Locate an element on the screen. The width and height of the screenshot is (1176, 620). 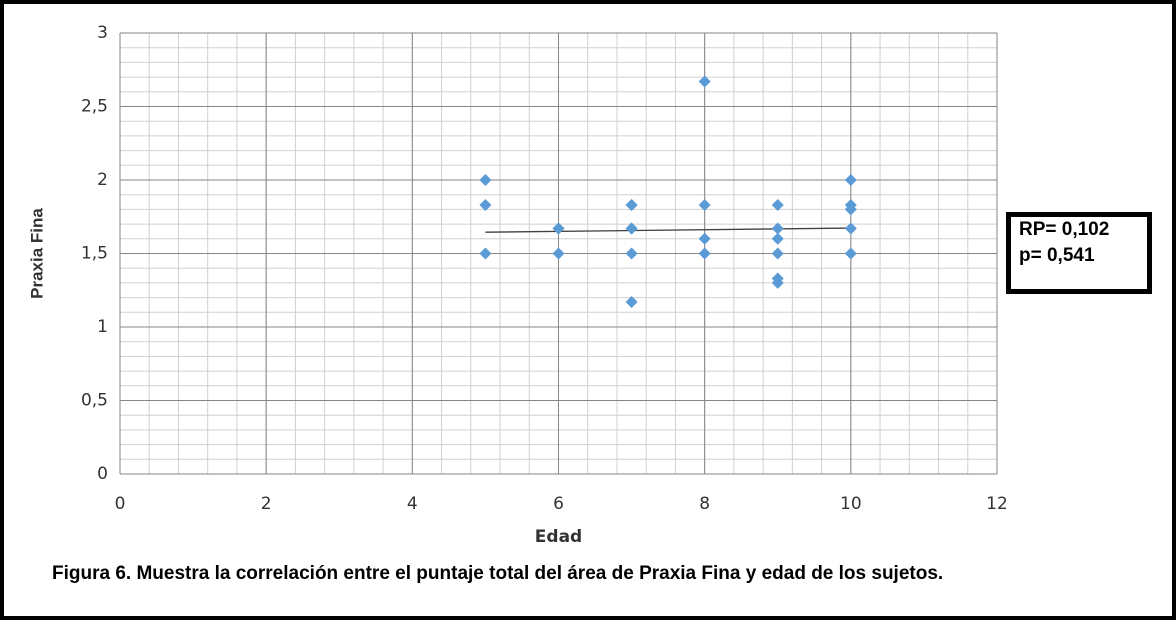
y-tick-label: 3 is located at coordinates (102, 33).